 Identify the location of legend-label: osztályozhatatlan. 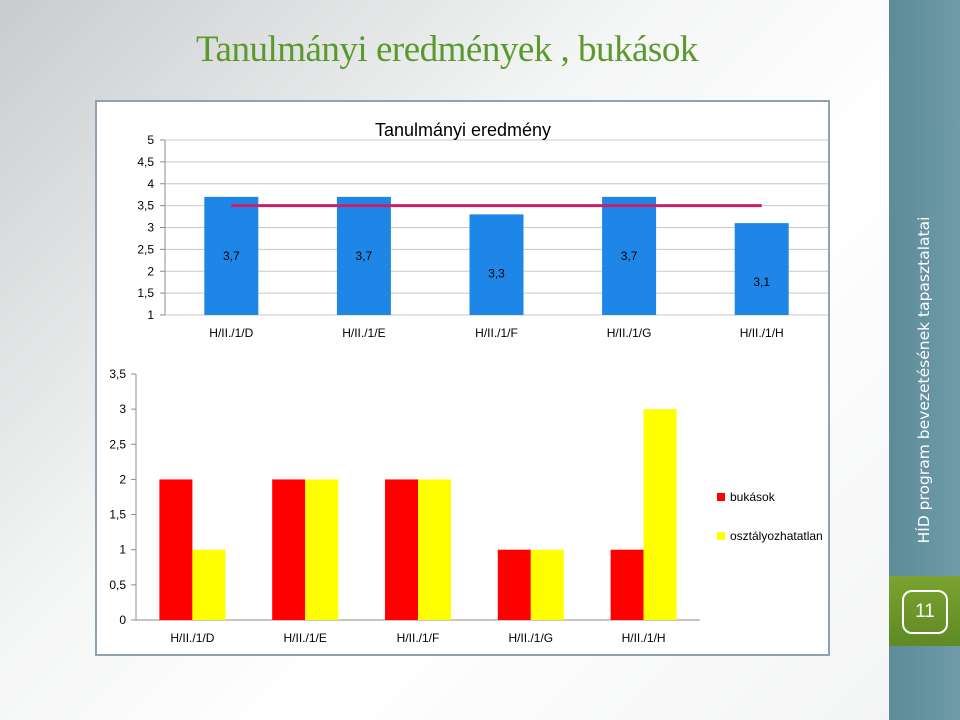
(776, 536).